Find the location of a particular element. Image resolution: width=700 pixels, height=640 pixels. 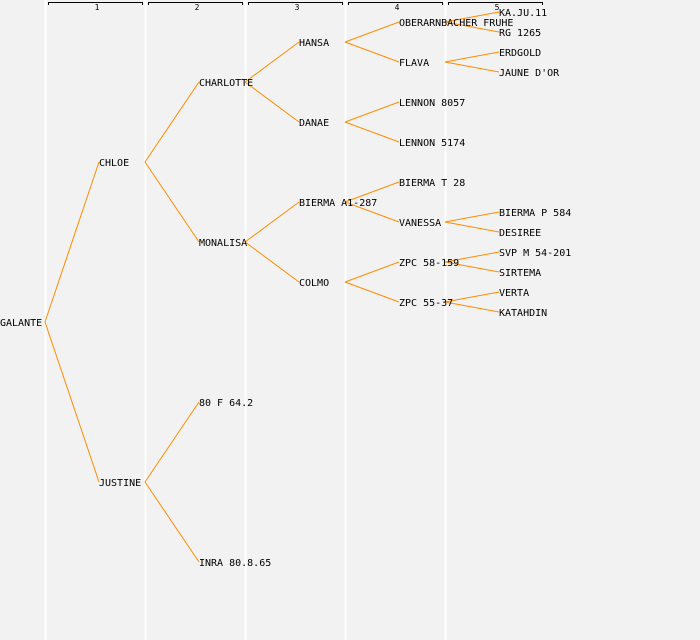

generation-label: 4 is located at coordinates (397, 7).